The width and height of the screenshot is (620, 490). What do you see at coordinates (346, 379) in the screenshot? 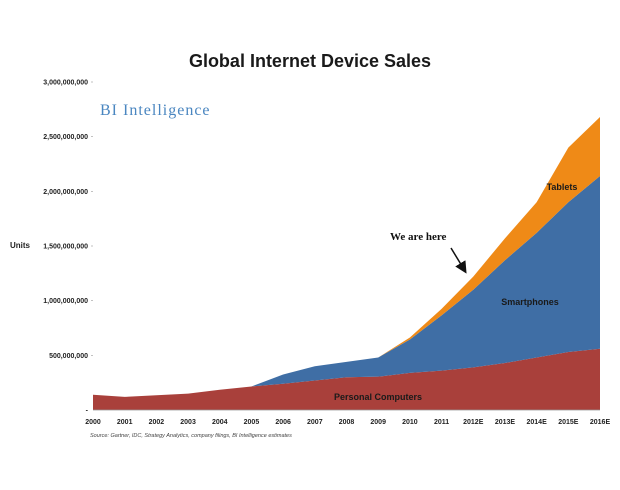
I see `area-personal-computers` at bounding box center [346, 379].